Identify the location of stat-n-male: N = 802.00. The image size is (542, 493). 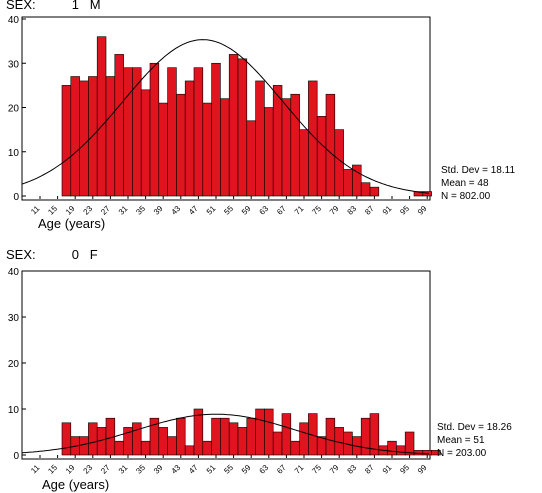
(466, 196).